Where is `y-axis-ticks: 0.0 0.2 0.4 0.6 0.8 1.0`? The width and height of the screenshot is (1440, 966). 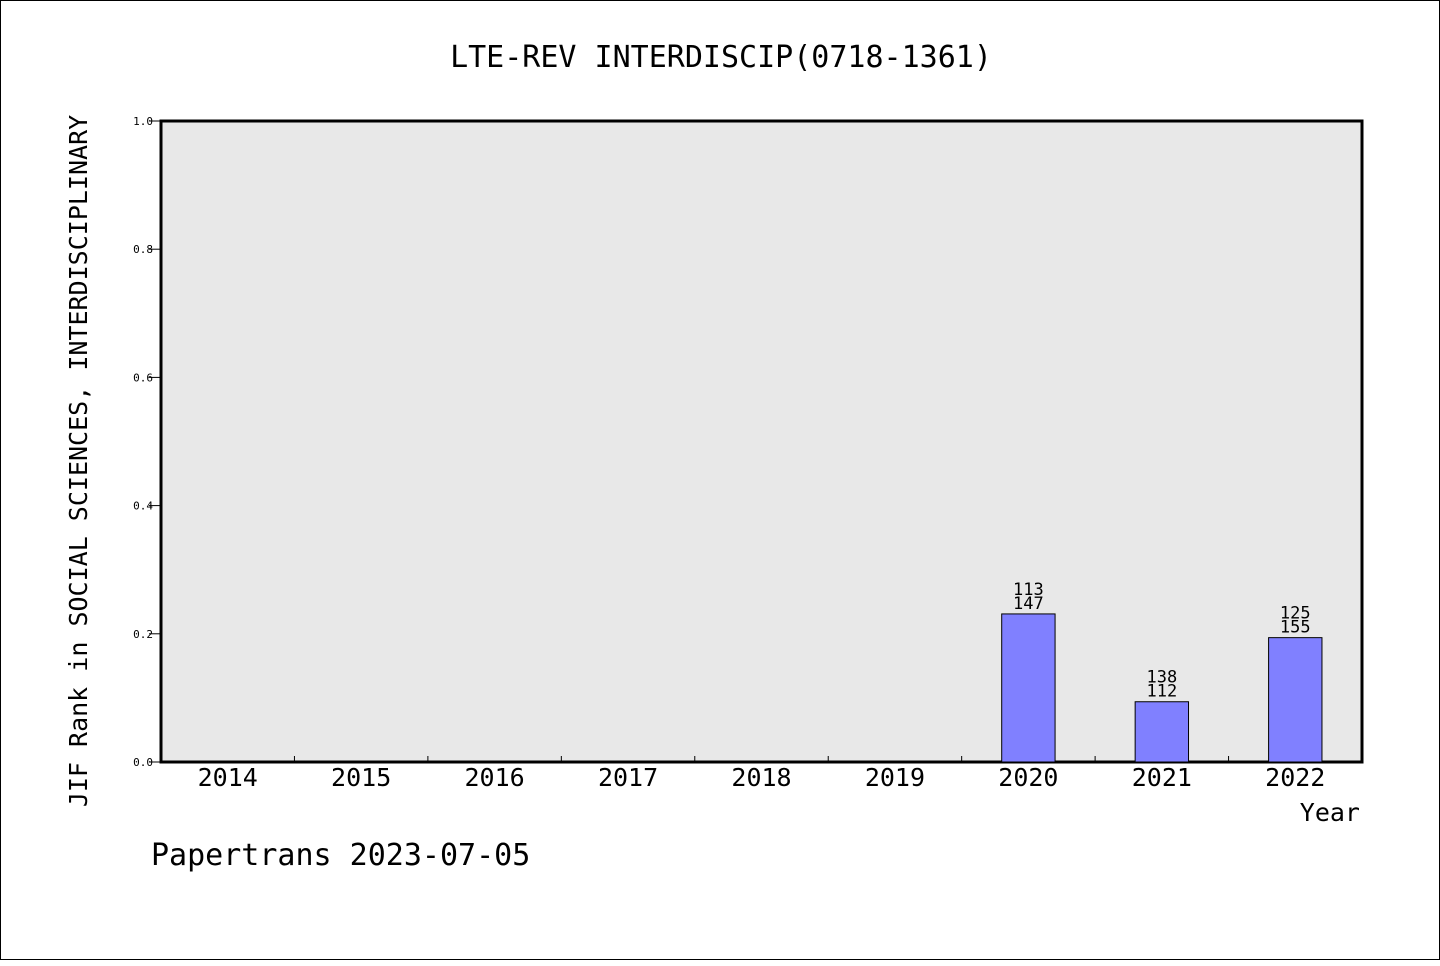 y-axis-ticks: 0.0 0.2 0.4 0.6 0.8 1.0 is located at coordinates (147, 442).